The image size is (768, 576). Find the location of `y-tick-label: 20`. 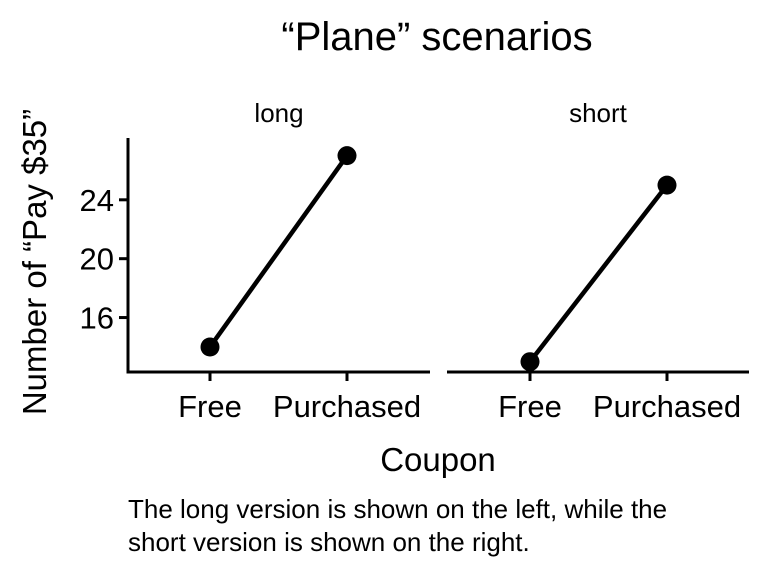

y-tick-label: 20 is located at coordinates (97, 259).